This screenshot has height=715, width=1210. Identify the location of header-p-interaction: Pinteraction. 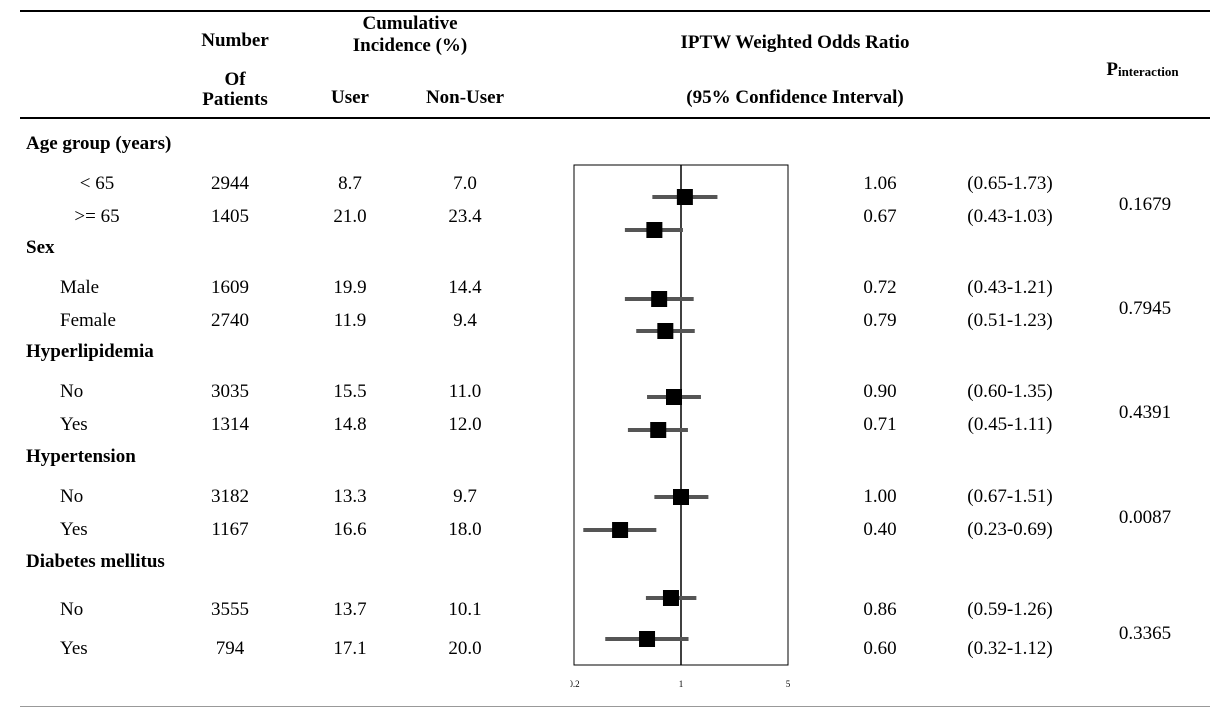
(1142, 71).